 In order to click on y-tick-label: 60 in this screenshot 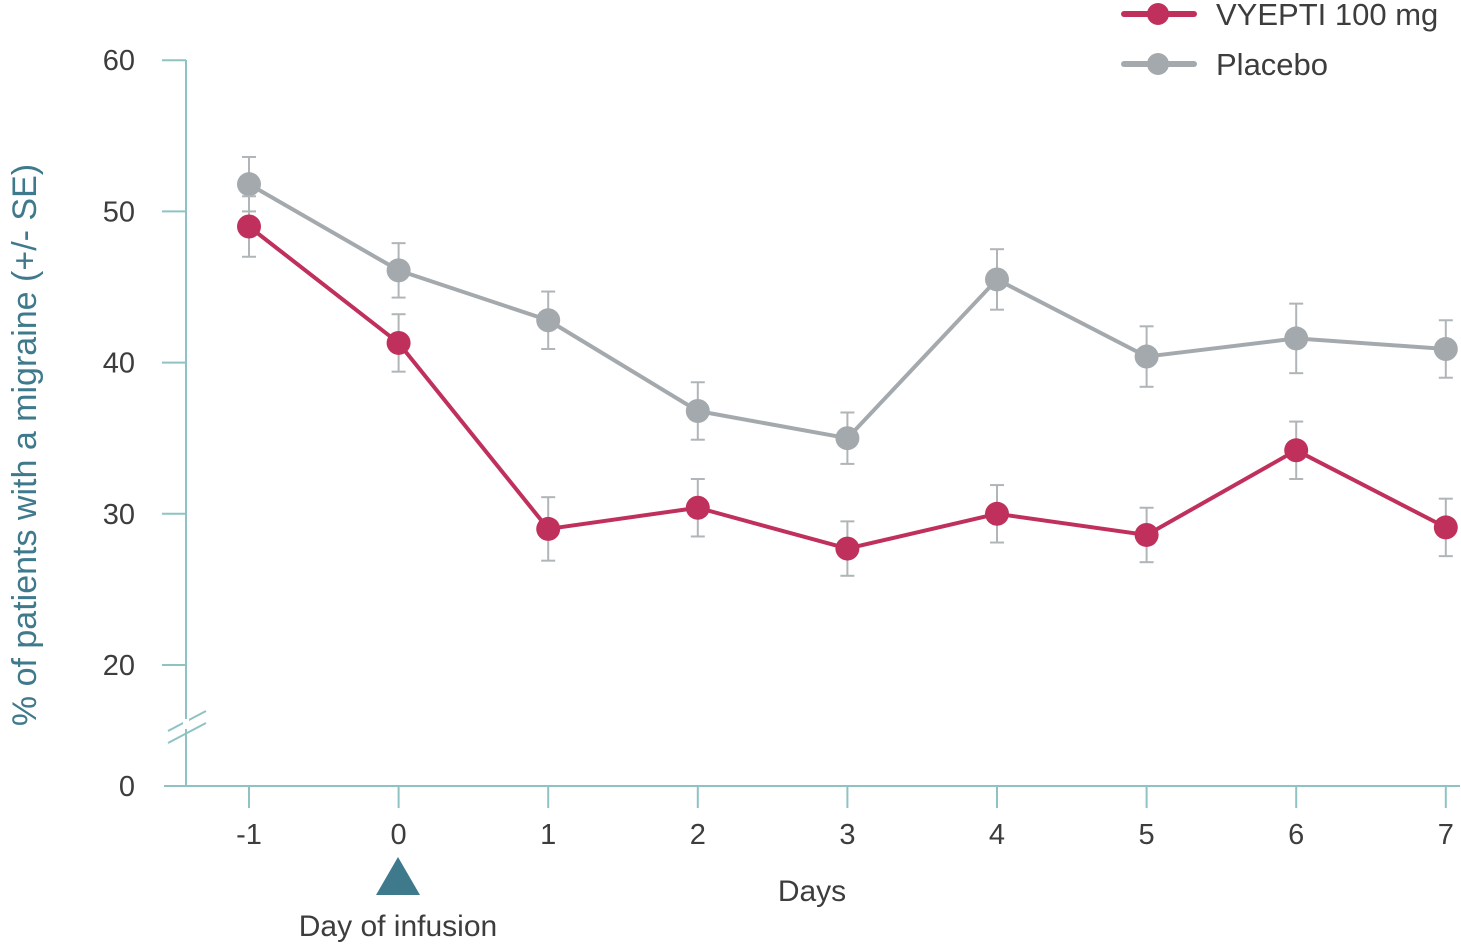, I will do `click(119, 61)`.